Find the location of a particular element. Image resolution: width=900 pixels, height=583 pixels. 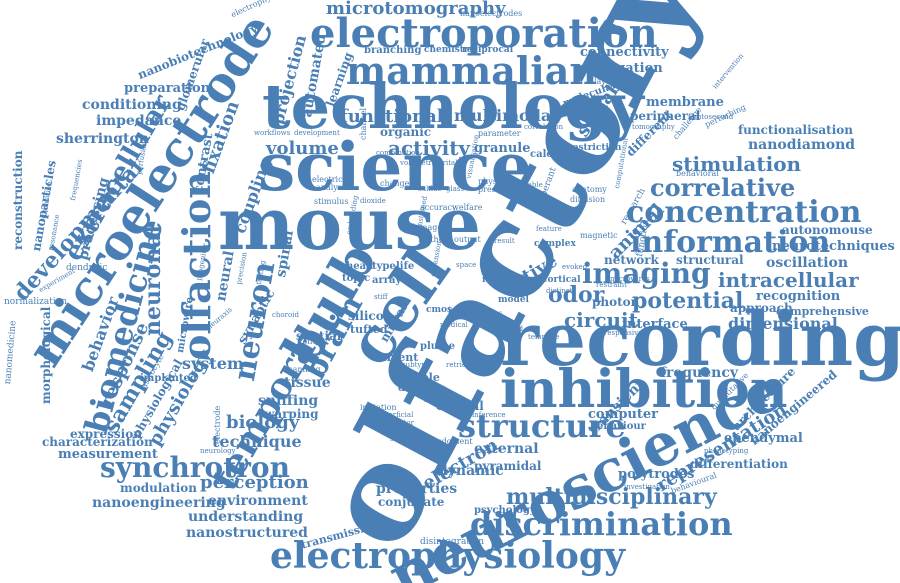

word-granule: granule is located at coordinates (502, 148).